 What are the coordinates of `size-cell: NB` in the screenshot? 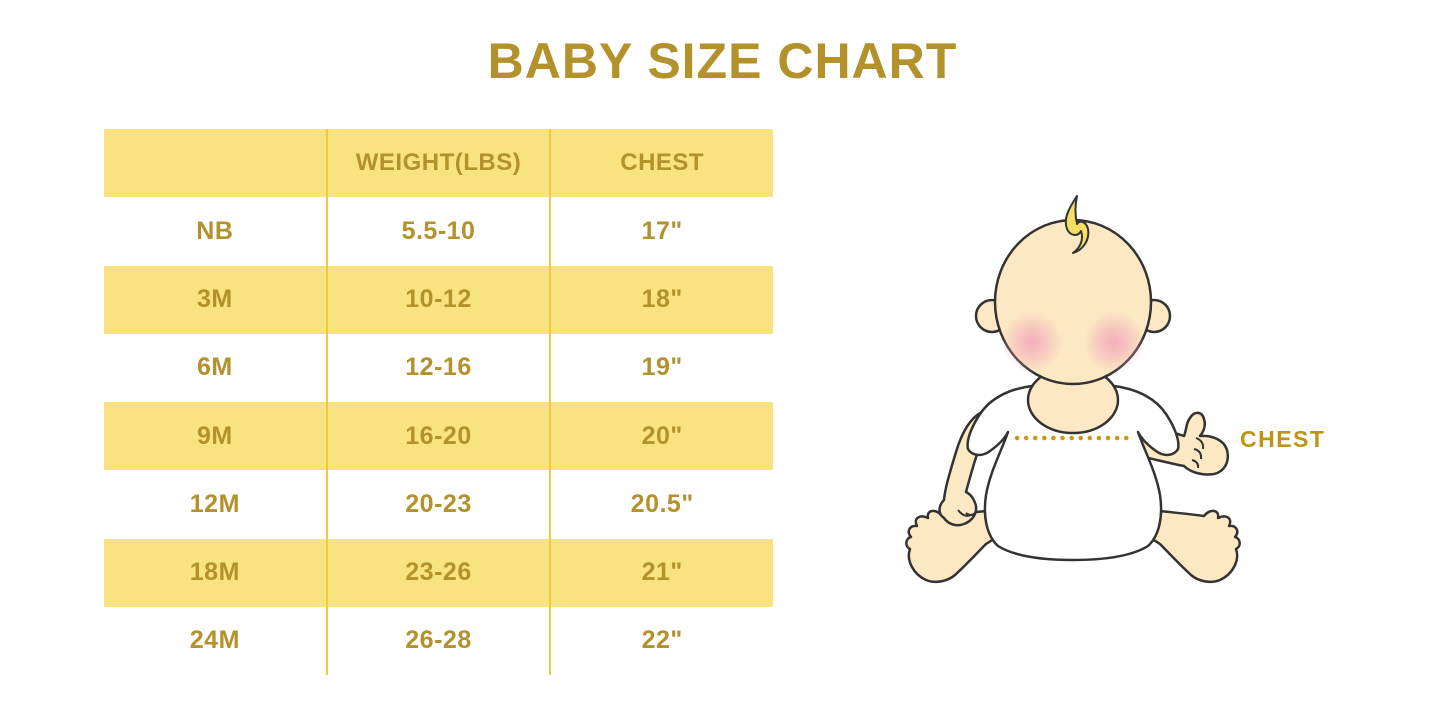 It's located at (215, 230).